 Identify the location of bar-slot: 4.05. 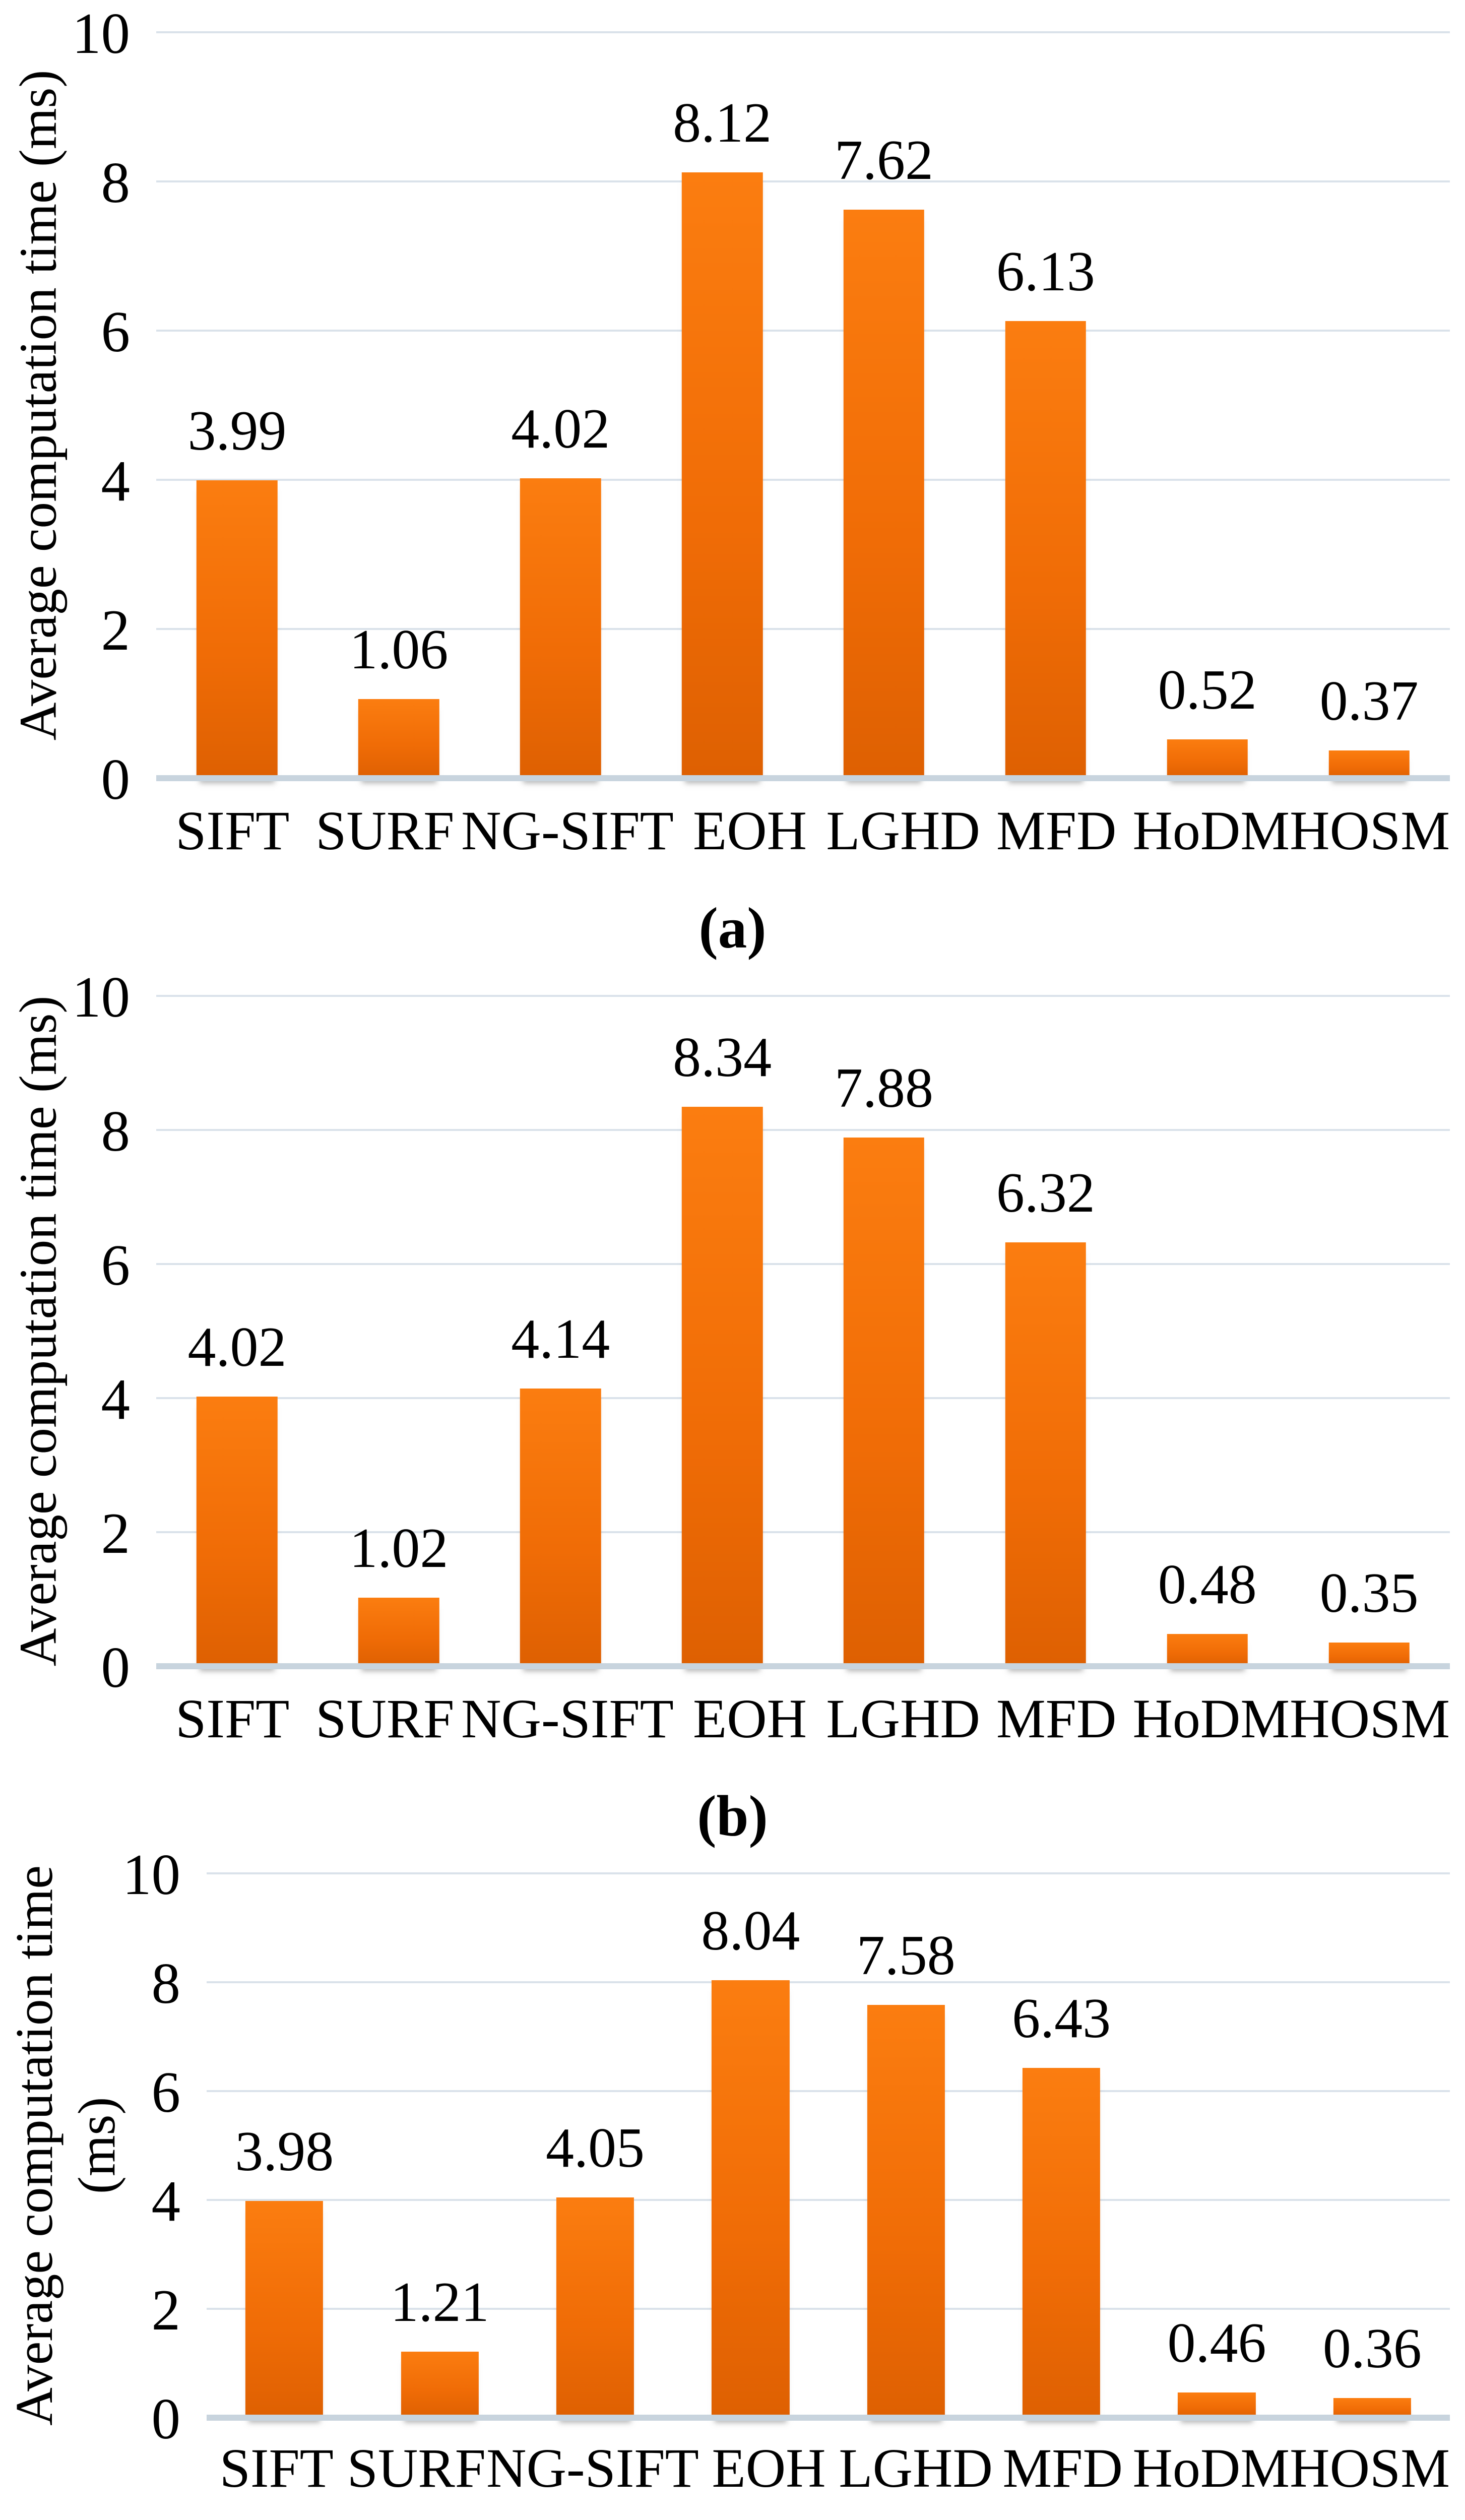
(595, 2145).